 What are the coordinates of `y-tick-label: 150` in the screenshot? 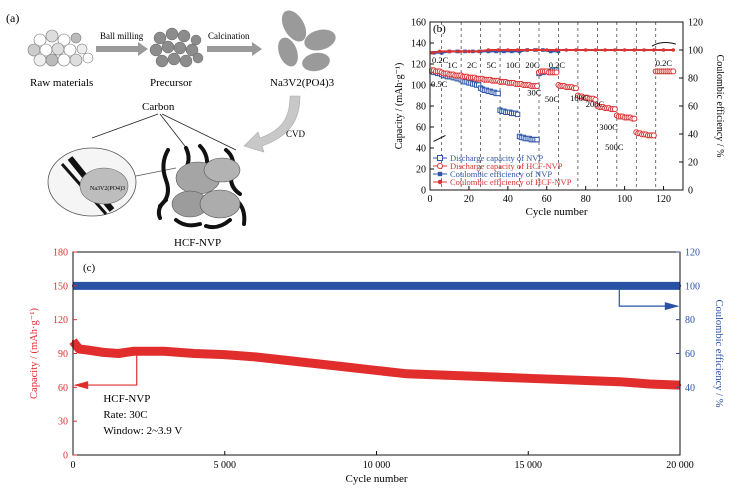 It's located at (60, 286).